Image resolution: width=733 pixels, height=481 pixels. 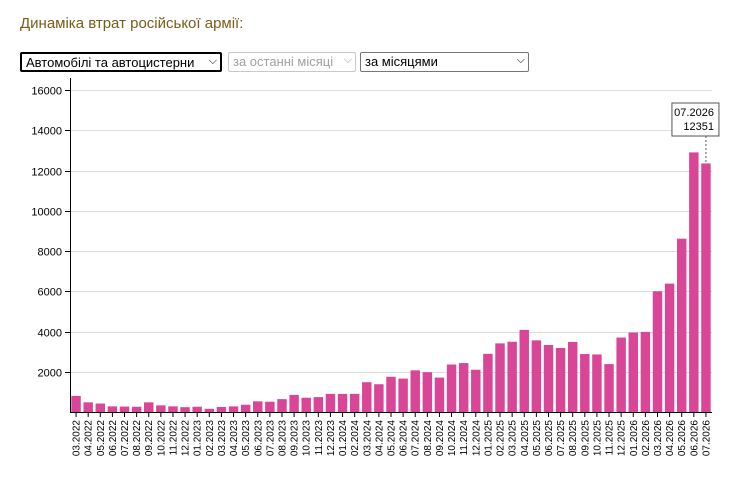 What do you see at coordinates (50, 253) in the screenshot?
I see `y-tick-label: 8000` at bounding box center [50, 253].